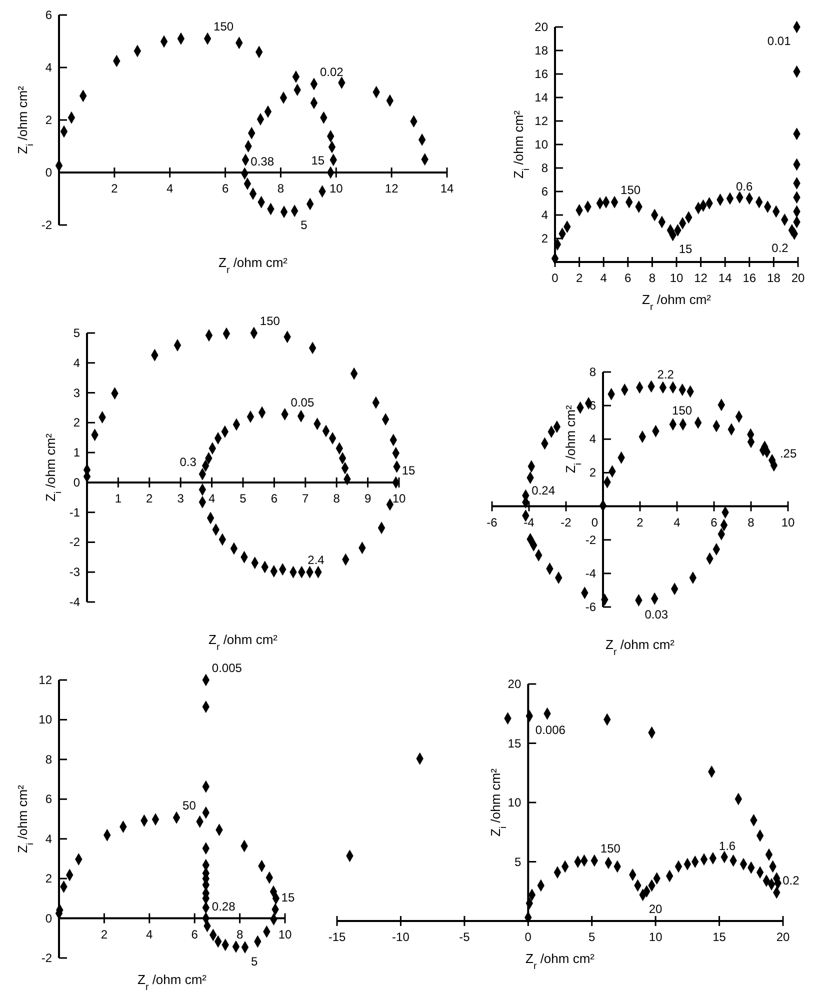 The image size is (832, 997). Describe the element at coordinates (665, 374) in the screenshot. I see `annotation: 2.2` at that location.